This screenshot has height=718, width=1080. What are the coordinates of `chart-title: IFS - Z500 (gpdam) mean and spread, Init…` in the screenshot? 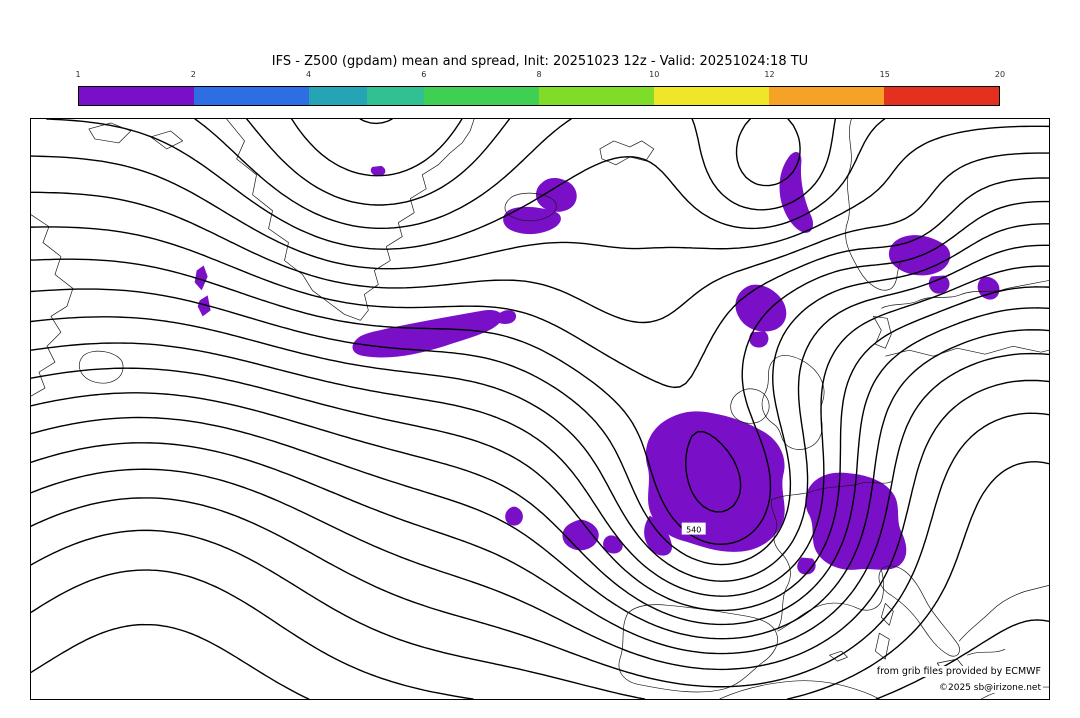 It's located at (540, 61).